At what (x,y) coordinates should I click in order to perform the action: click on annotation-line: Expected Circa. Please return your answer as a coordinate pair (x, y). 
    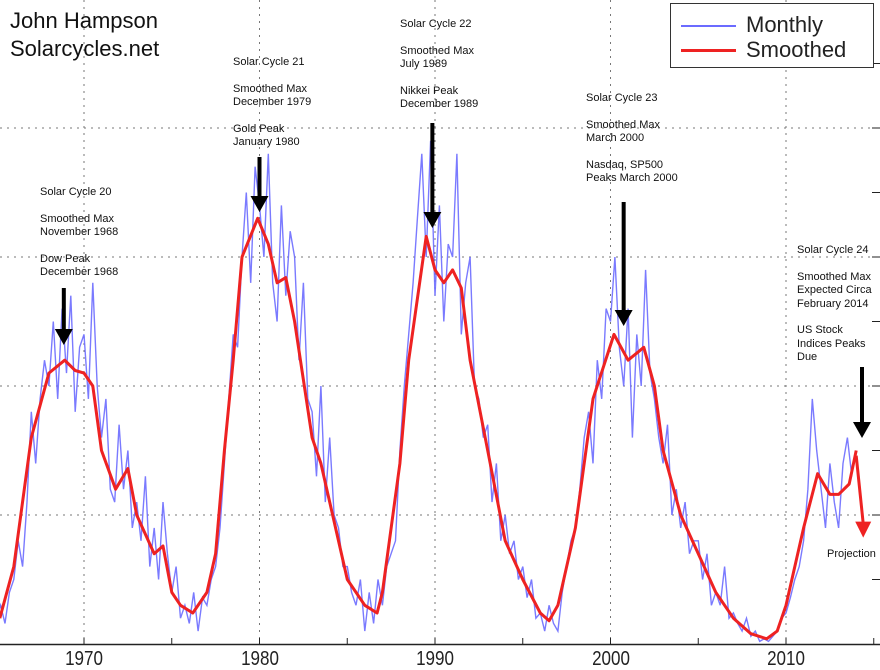
    Looking at the image, I should click on (834, 290).